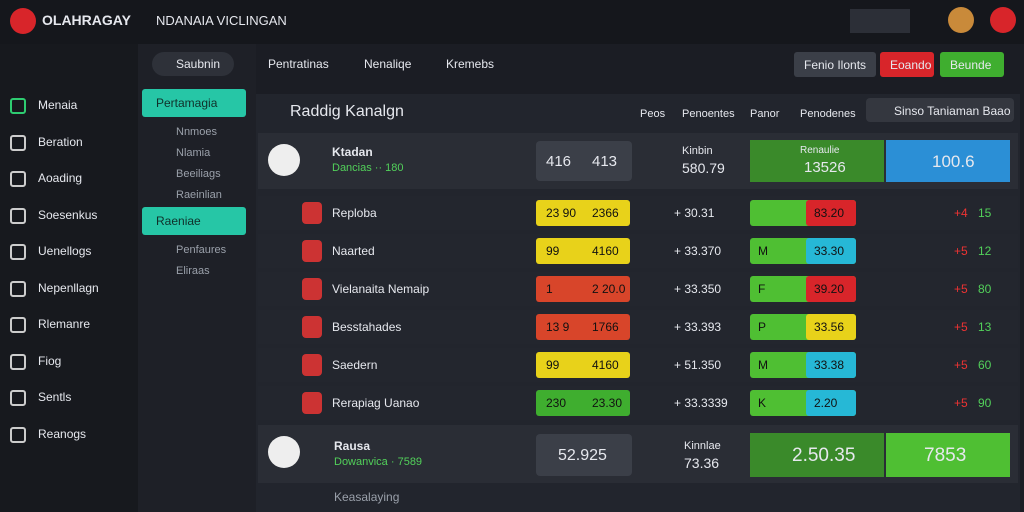 Image resolution: width=1024 pixels, height=512 pixels. What do you see at coordinates (605, 161) in the screenshot?
I see `odds: 413` at bounding box center [605, 161].